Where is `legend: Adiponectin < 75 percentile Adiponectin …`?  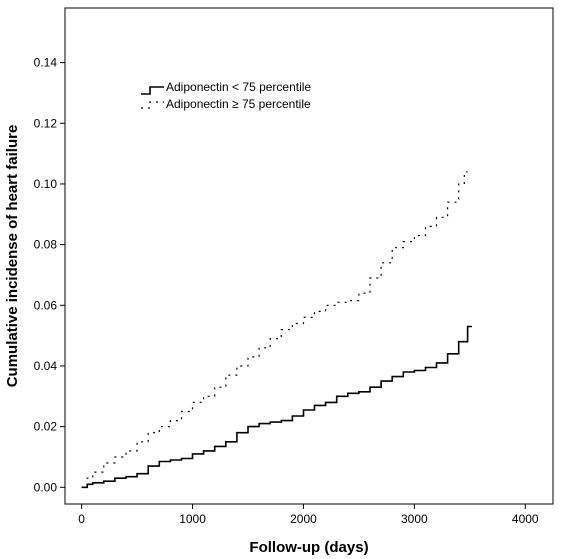 legend: Adiponectin < 75 percentile Adiponectin … is located at coordinates (226, 95).